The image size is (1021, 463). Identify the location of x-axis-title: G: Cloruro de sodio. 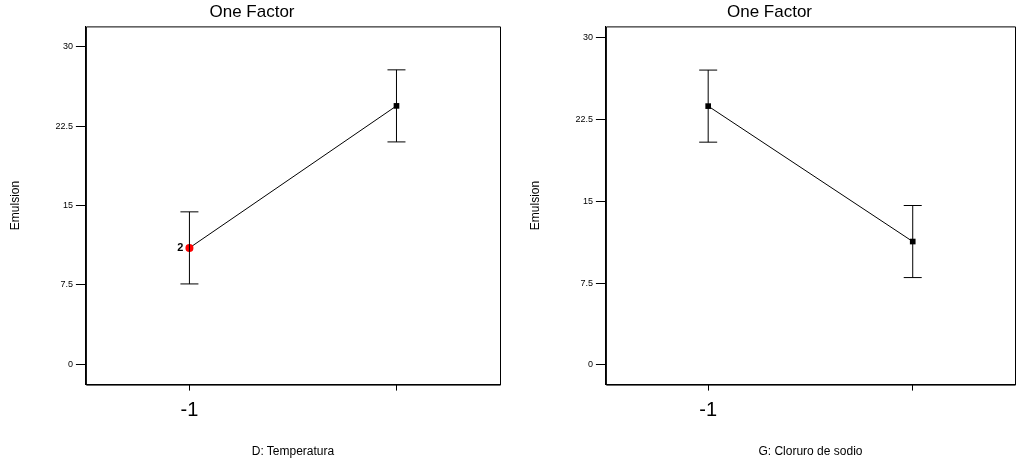
(810, 451).